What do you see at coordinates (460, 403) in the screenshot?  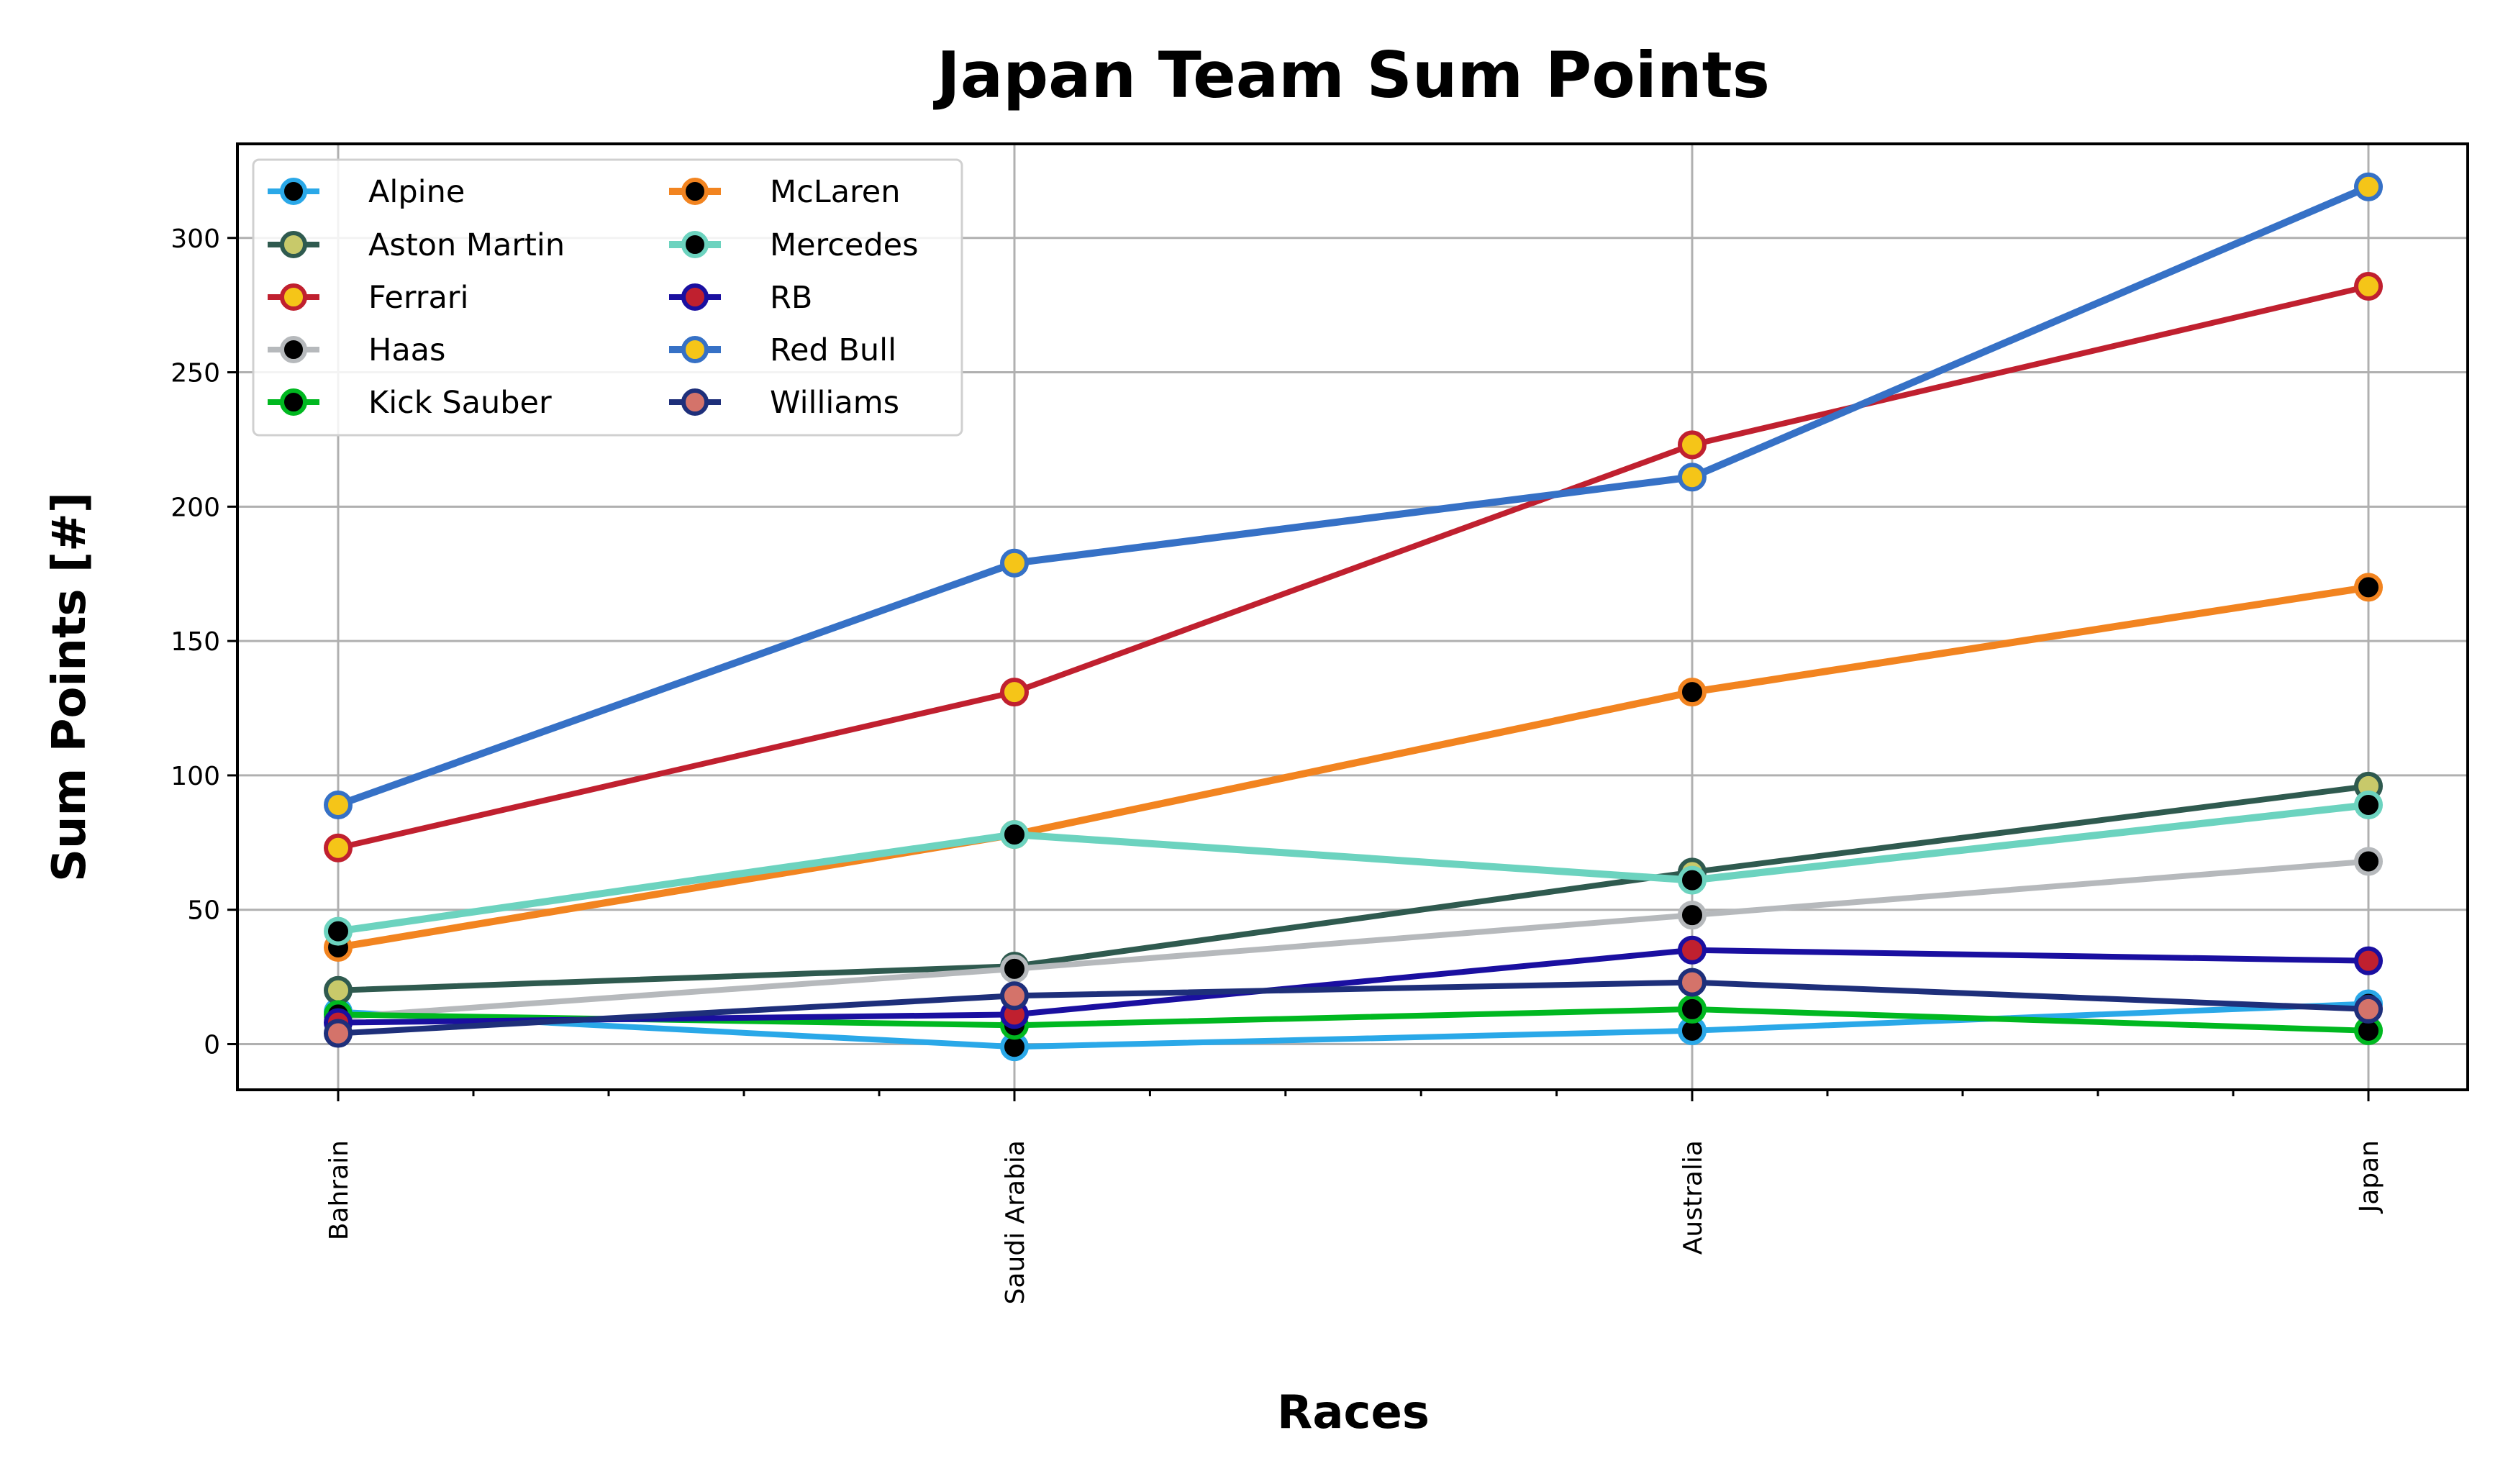 I see `legend-label: Kick Sauber` at bounding box center [460, 403].